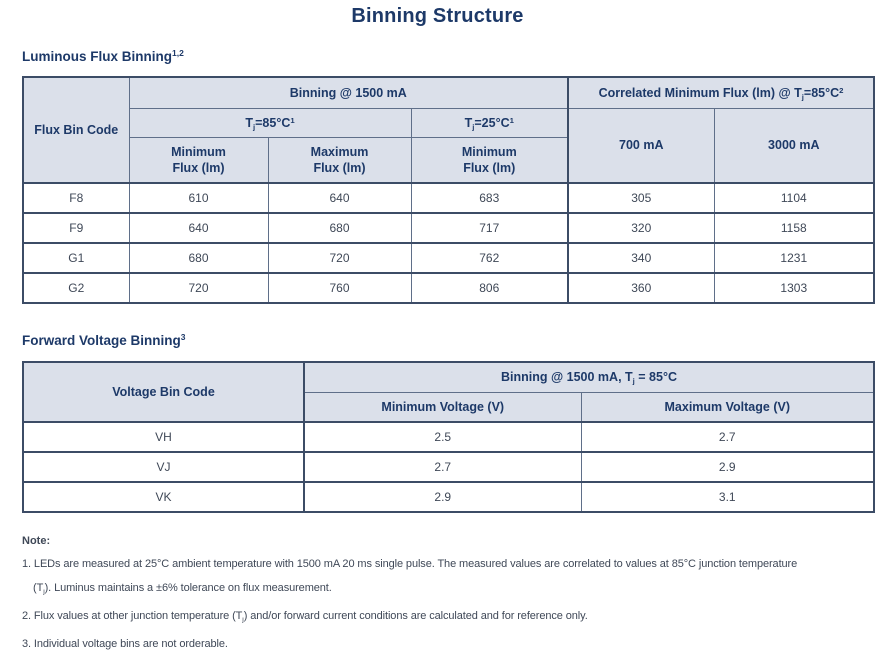  I want to click on col-700ma-header: 700 mA, so click(641, 145).